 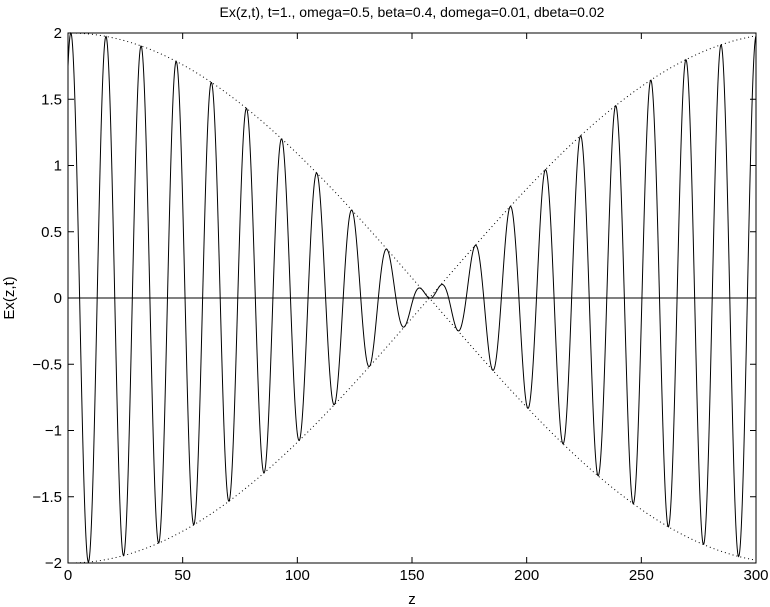 What do you see at coordinates (53, 563) in the screenshot?
I see `y-tick-label: −2` at bounding box center [53, 563].